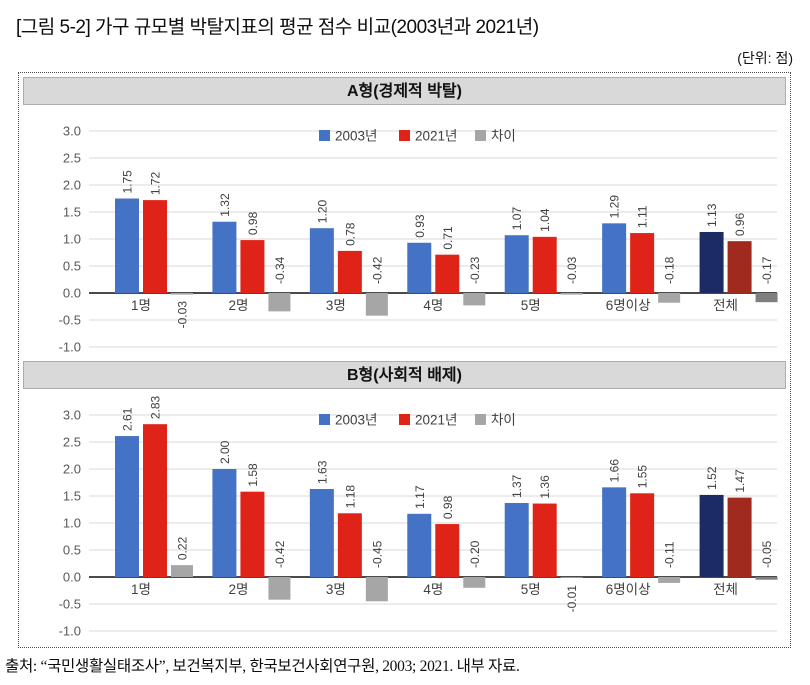 Image resolution: width=810 pixels, height=685 pixels. What do you see at coordinates (141, 305) in the screenshot?
I see `category-label: 1명` at bounding box center [141, 305].